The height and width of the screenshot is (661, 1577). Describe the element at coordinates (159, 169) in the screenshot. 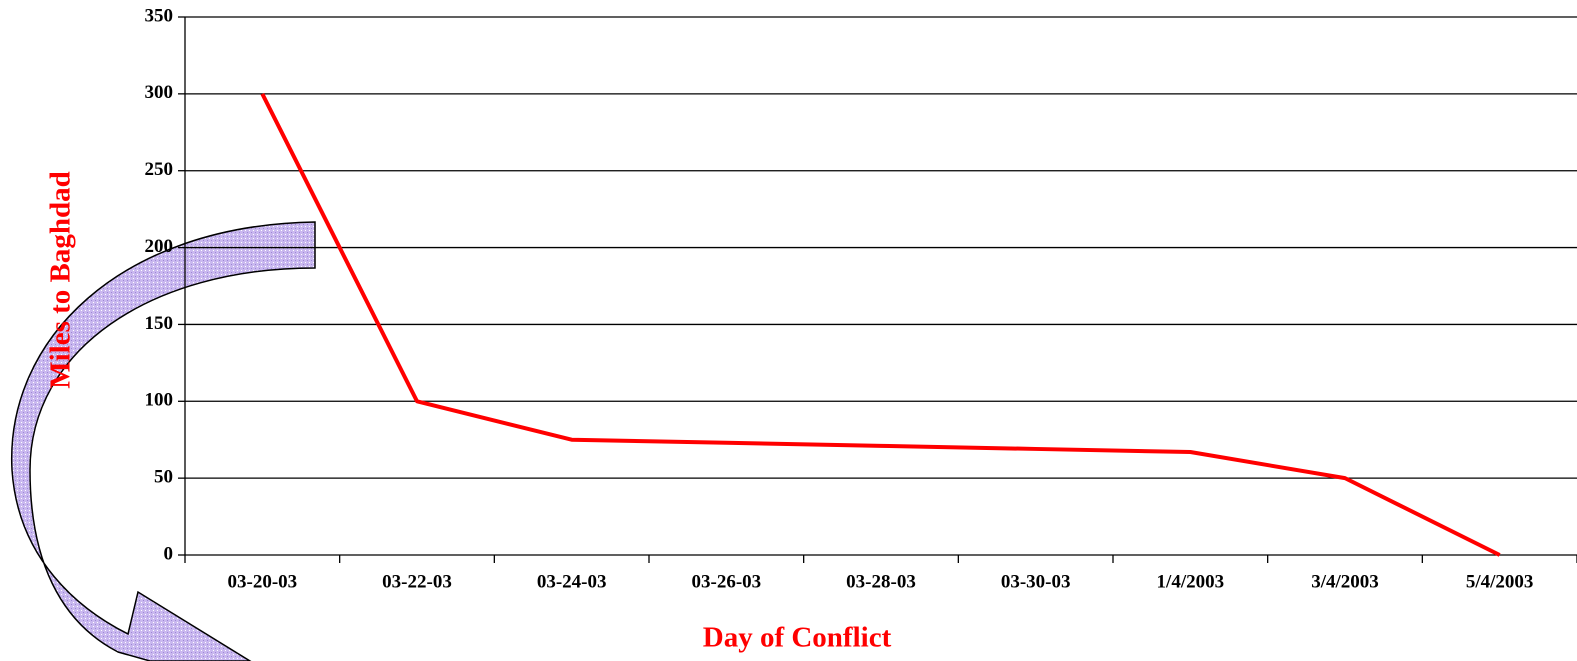

I see `y-tick-label: 250` at that location.